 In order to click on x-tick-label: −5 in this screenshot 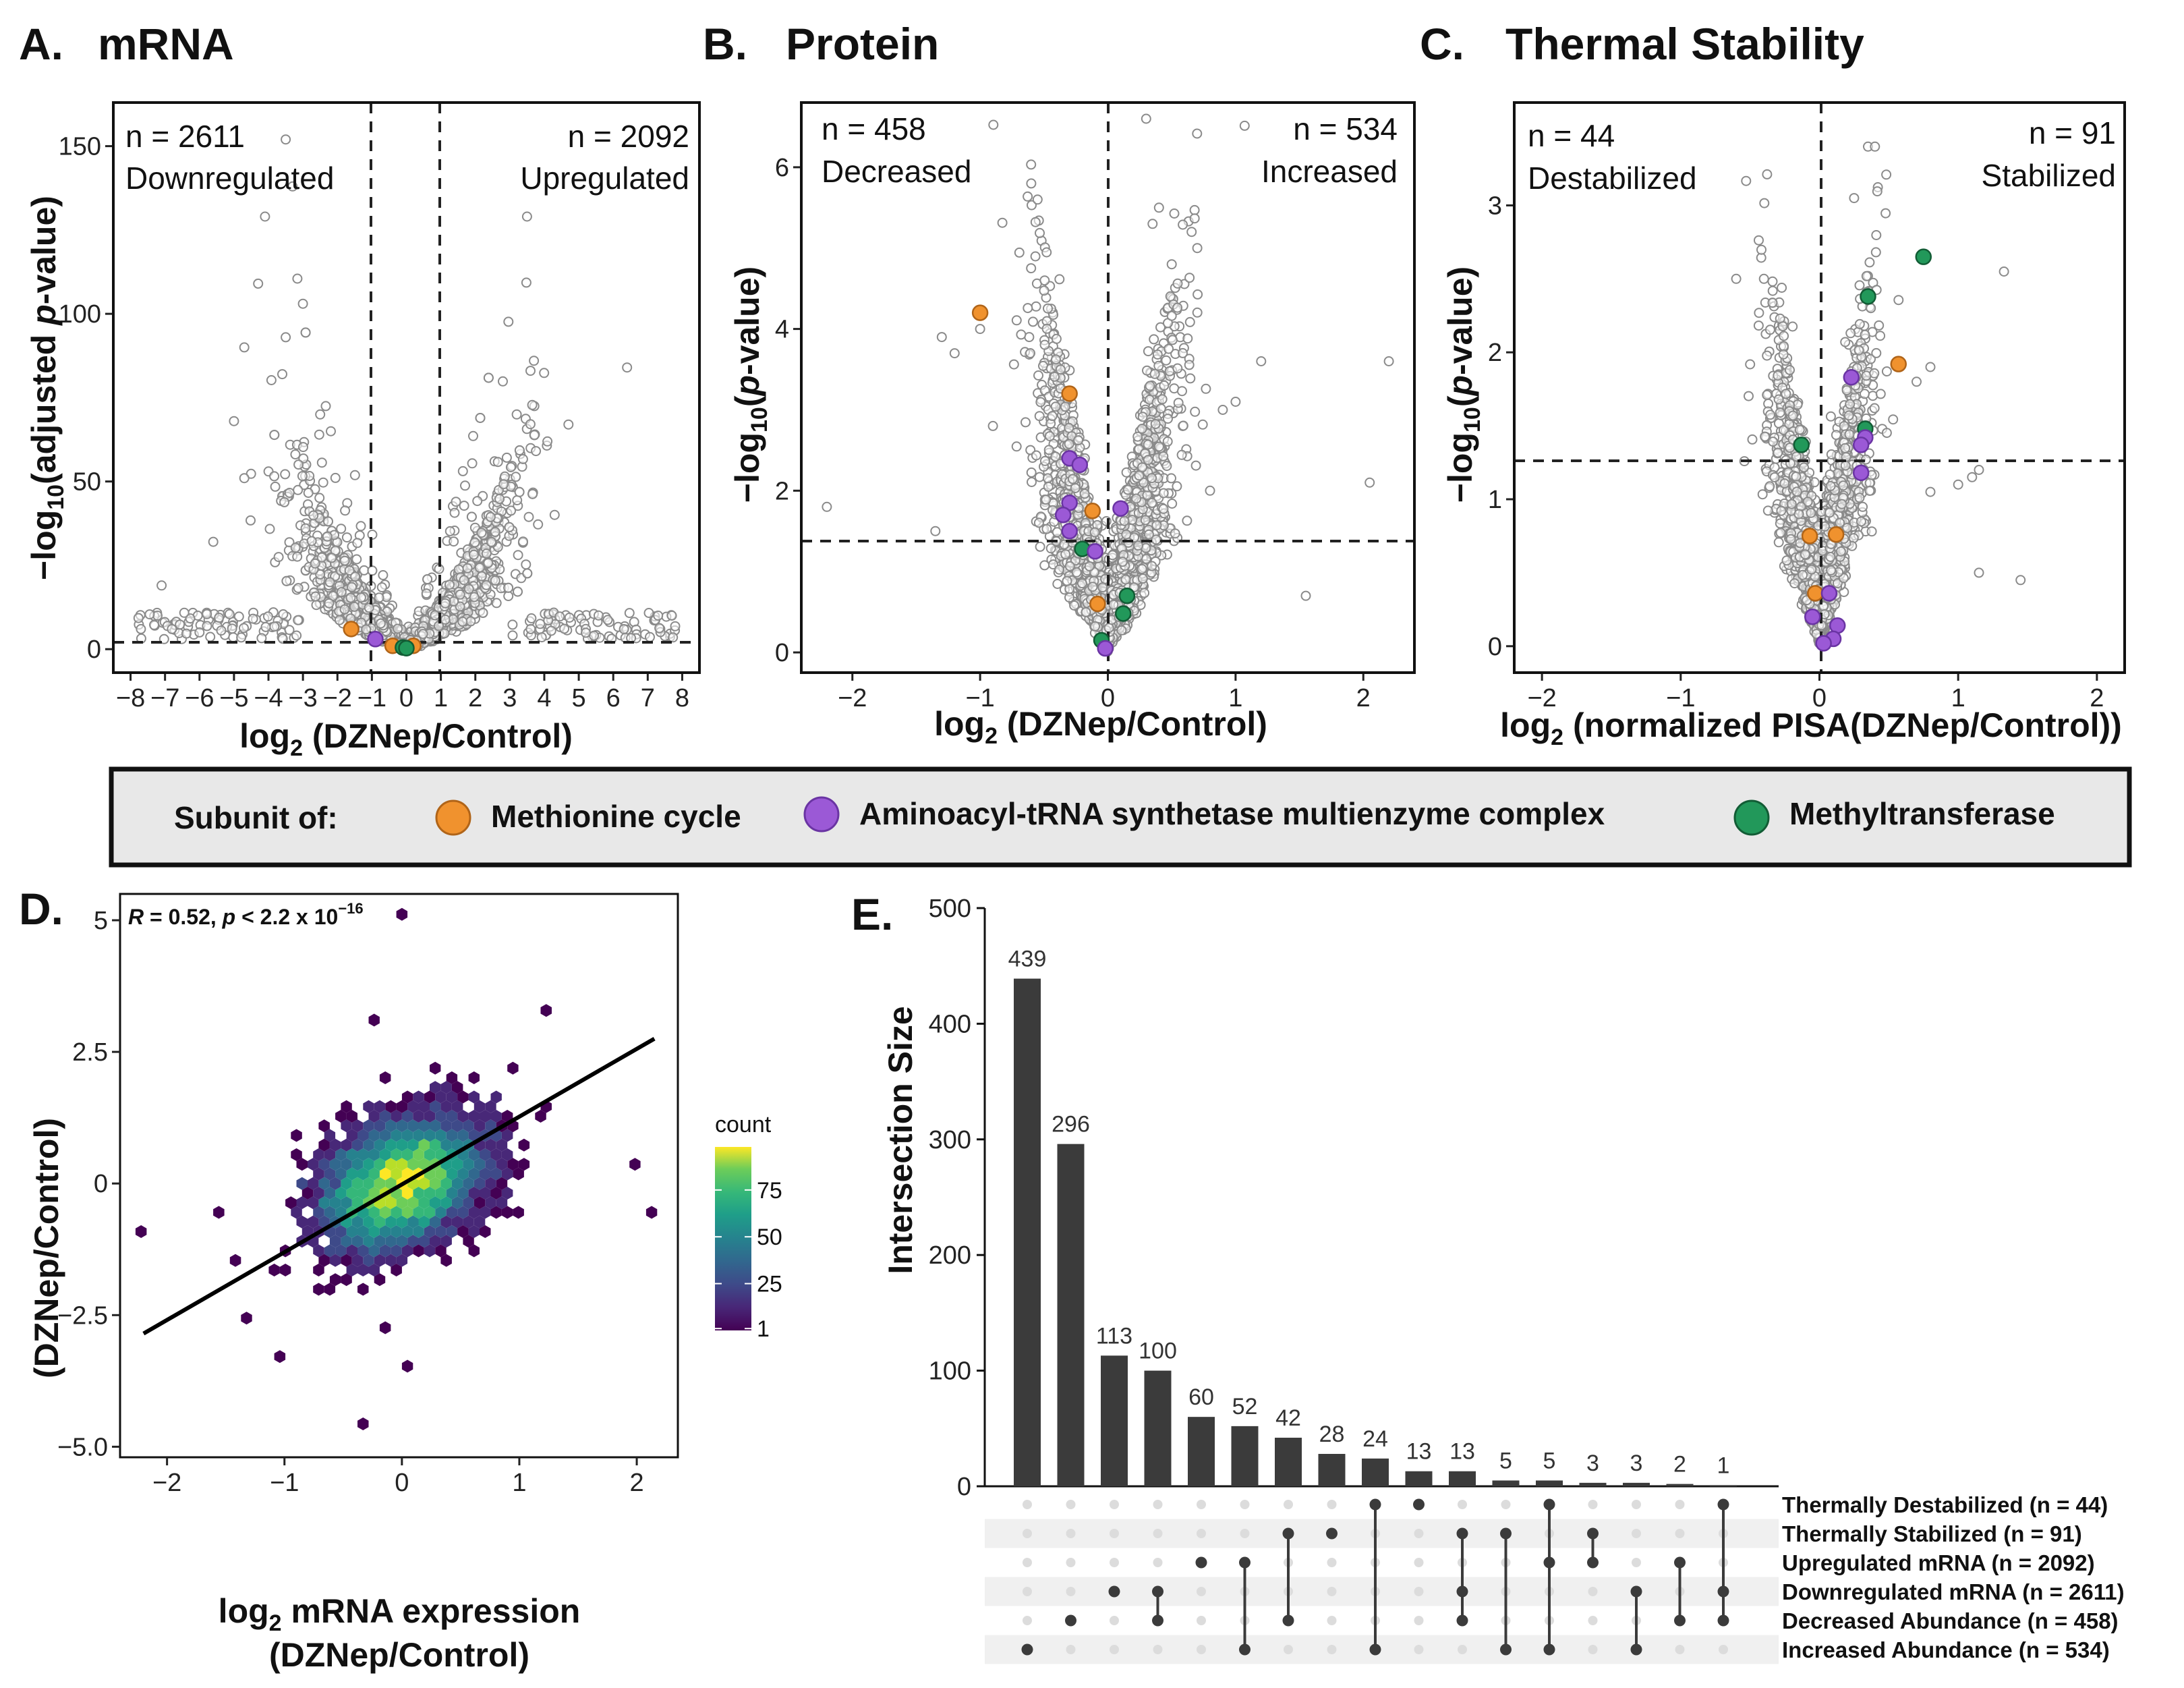, I will do `click(233, 698)`.